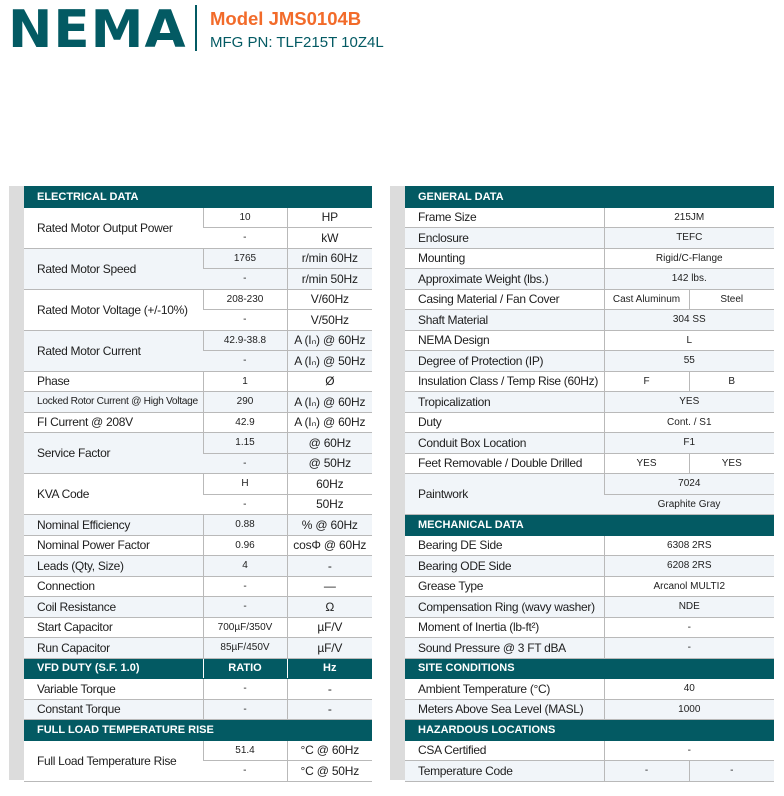 This screenshot has height=796, width=784. Describe the element at coordinates (329, 258) in the screenshot. I see `row-unit: r/min 60Hz` at that location.